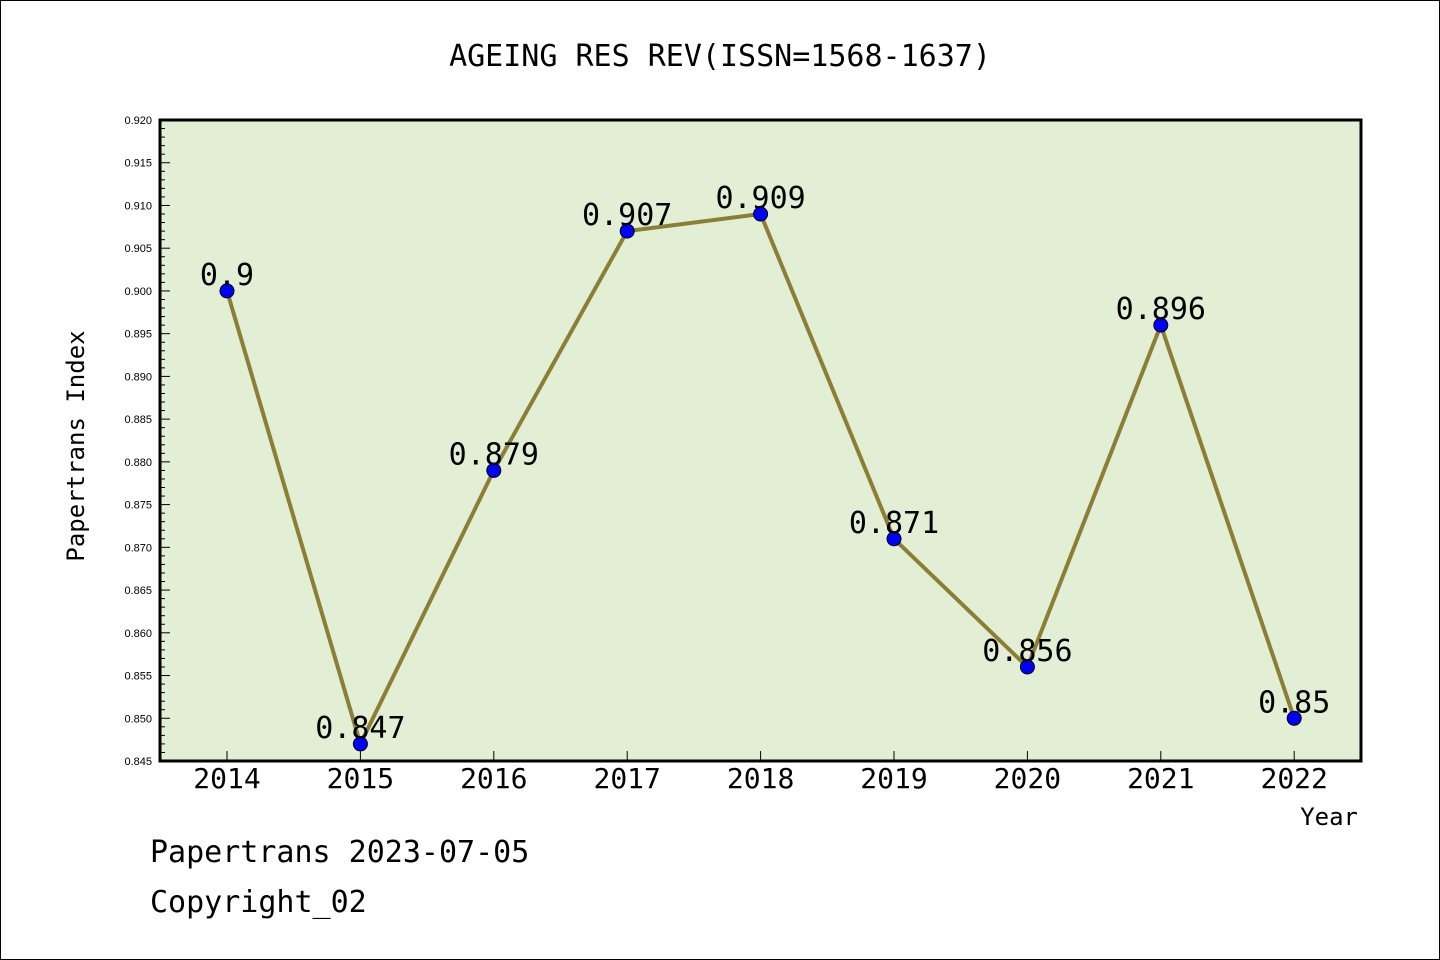  Describe the element at coordinates (1160, 778) in the screenshot. I see `x-tick-label: 2021` at that location.